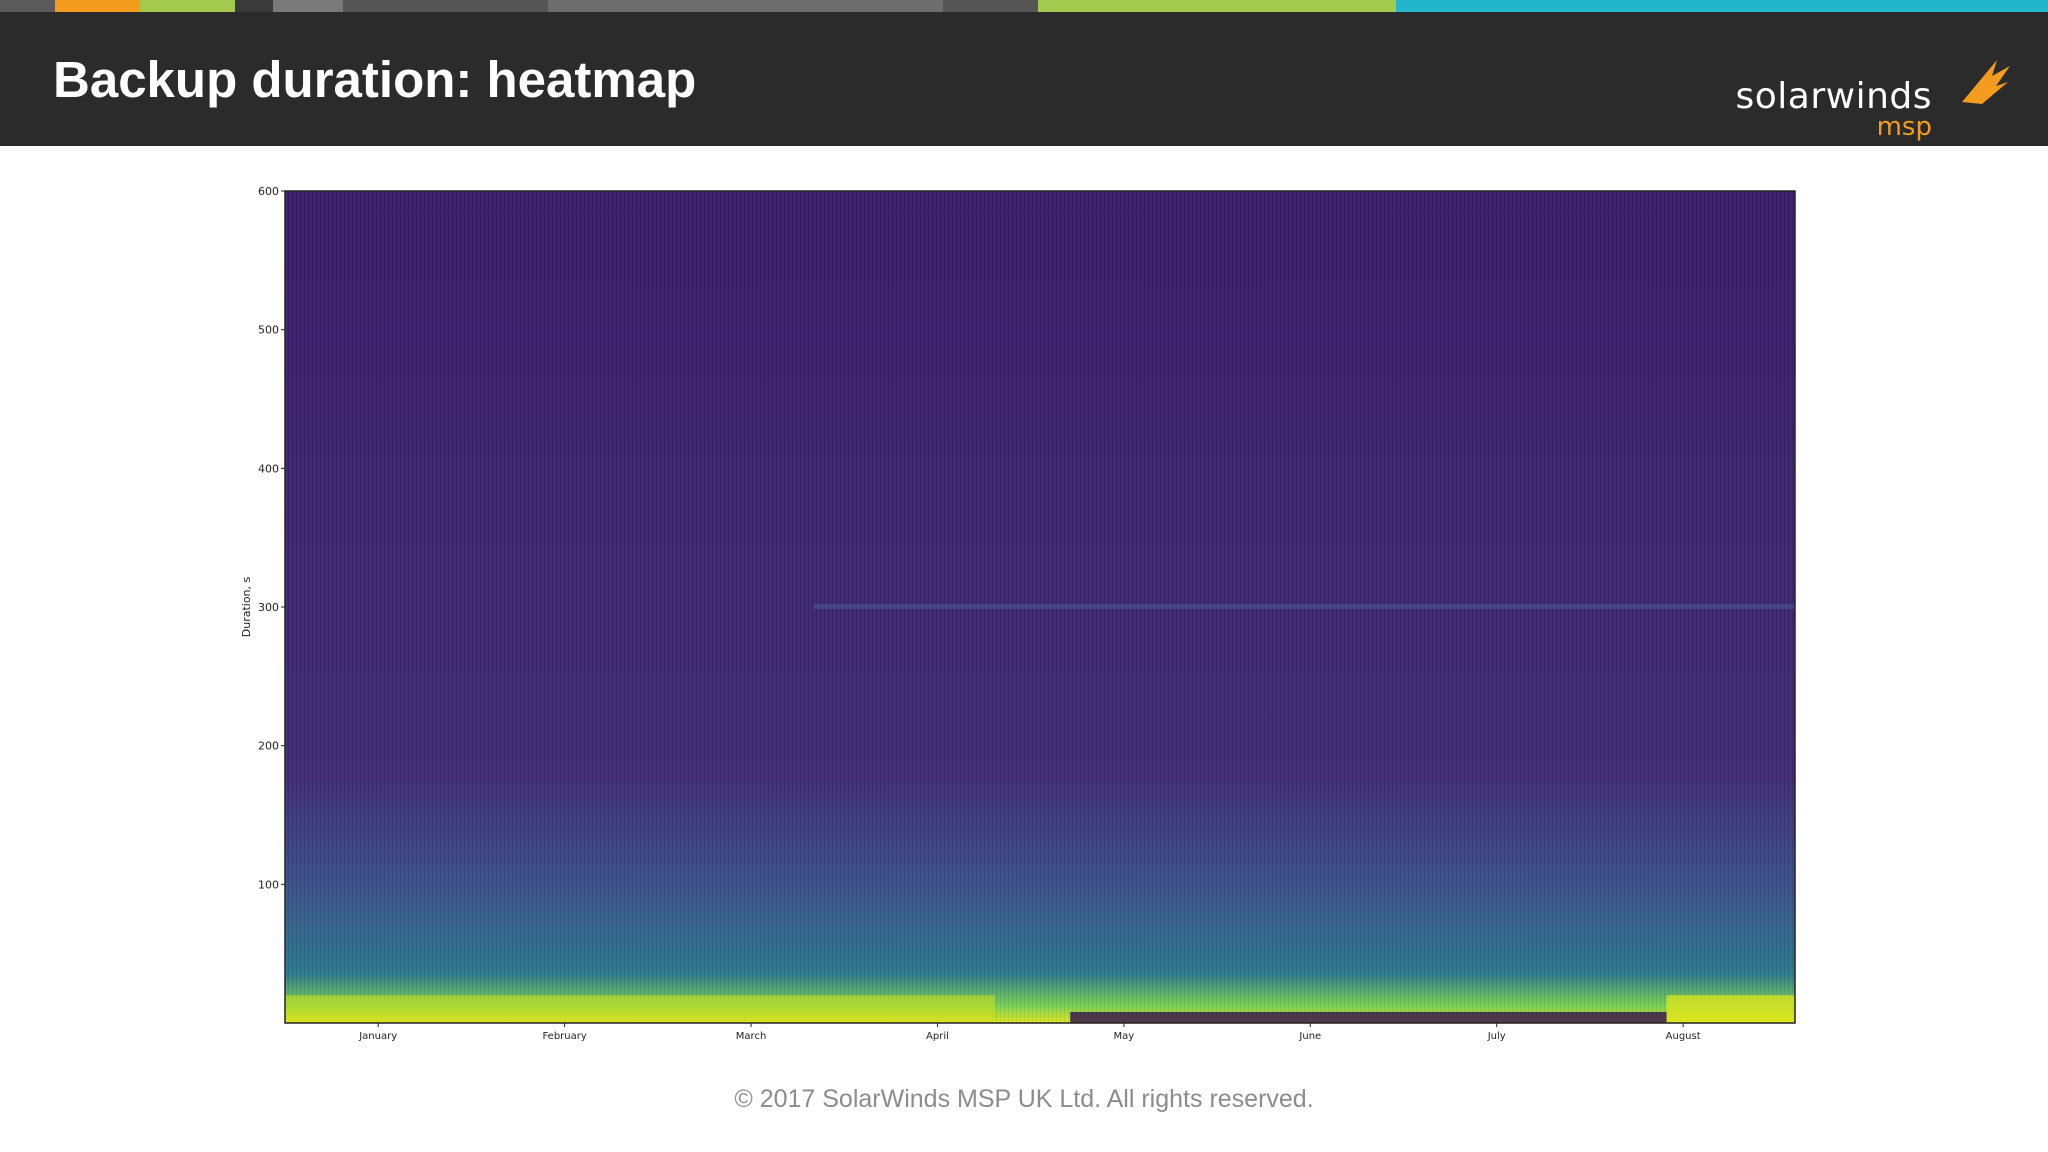 The height and width of the screenshot is (1152, 2048). I want to click on y-tick-label: 500, so click(268, 330).